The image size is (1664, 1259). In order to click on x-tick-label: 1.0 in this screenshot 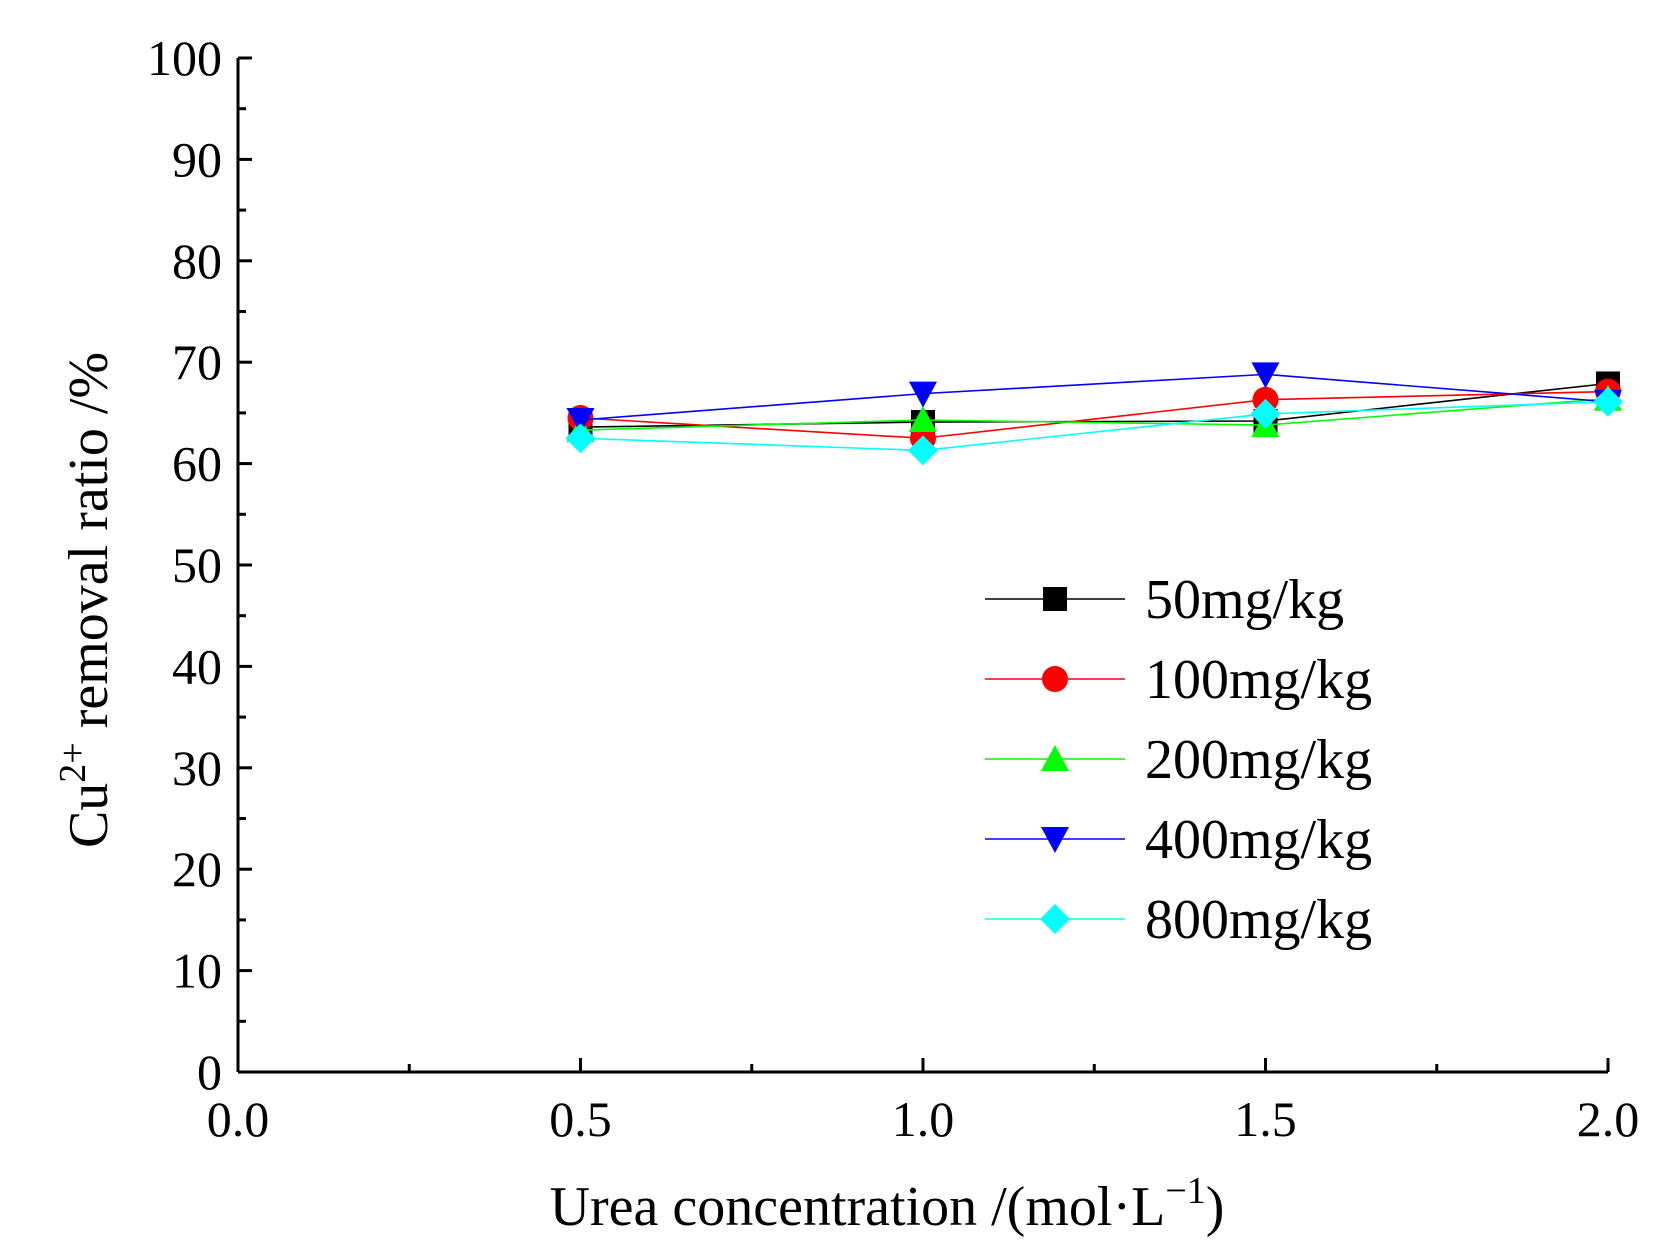, I will do `click(923, 1119)`.